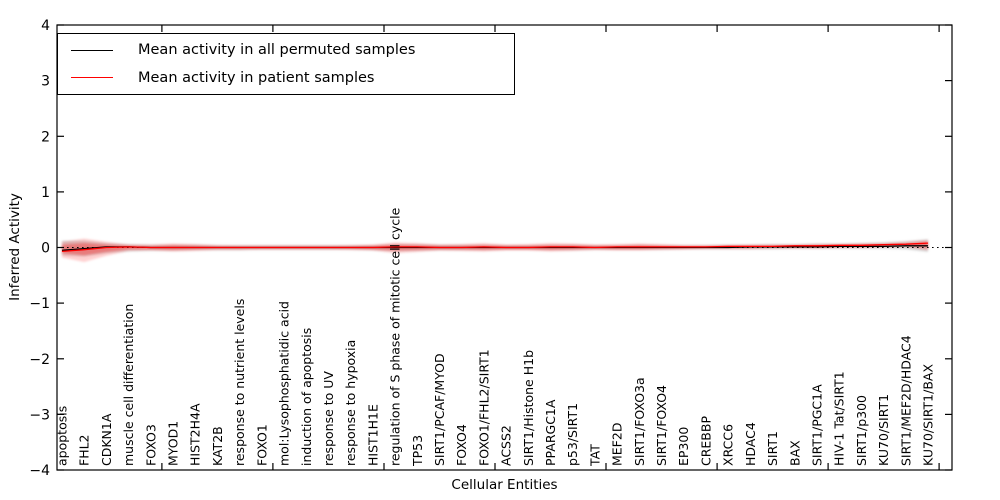  What do you see at coordinates (528, 408) in the screenshot?
I see `x-category-label: SIRT1/Histone H1b` at bounding box center [528, 408].